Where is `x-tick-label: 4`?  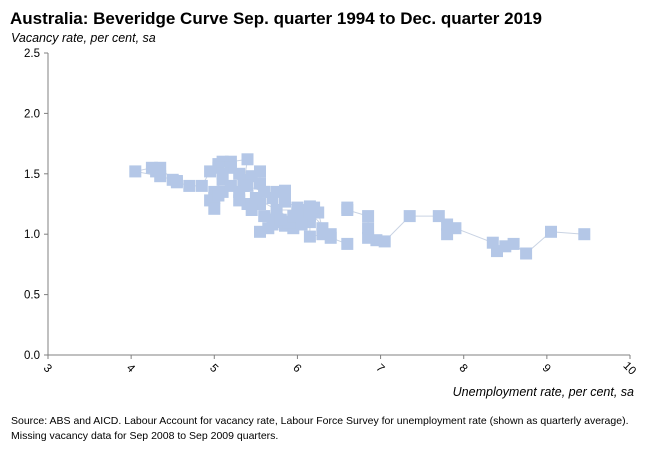
x-tick-label: 4 is located at coordinates (130, 368).